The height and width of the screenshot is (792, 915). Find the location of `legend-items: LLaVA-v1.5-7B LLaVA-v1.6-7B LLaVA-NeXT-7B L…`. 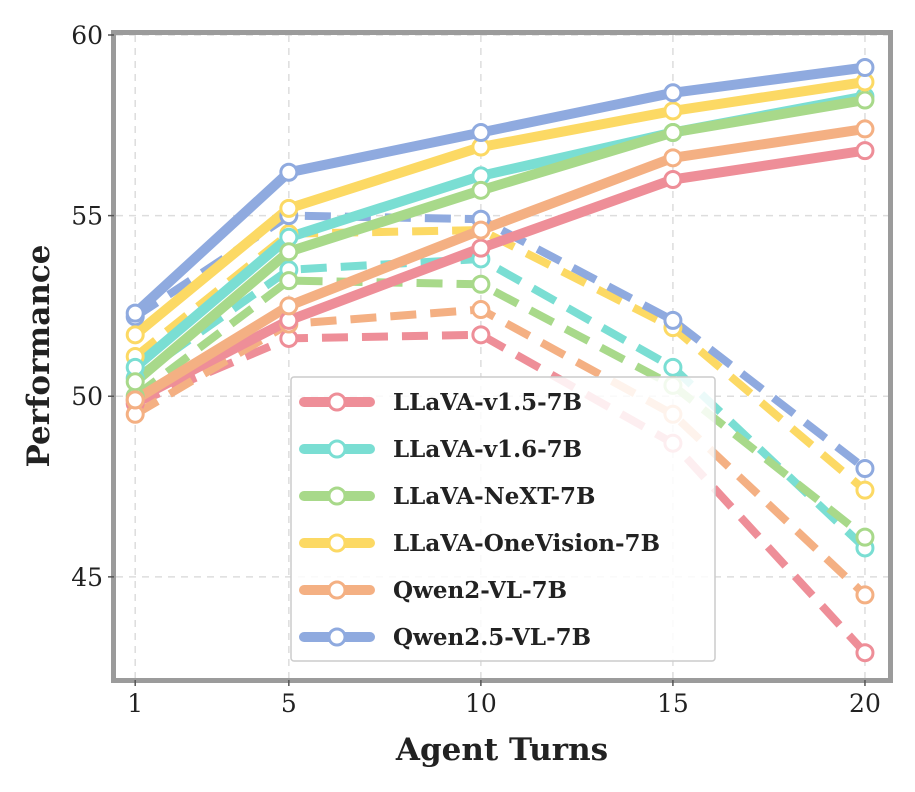

legend-items: LLaVA-v1.5-7B LLaVA-v1.6-7B LLaVA-NeXT-7B L… is located at coordinates (479, 520).